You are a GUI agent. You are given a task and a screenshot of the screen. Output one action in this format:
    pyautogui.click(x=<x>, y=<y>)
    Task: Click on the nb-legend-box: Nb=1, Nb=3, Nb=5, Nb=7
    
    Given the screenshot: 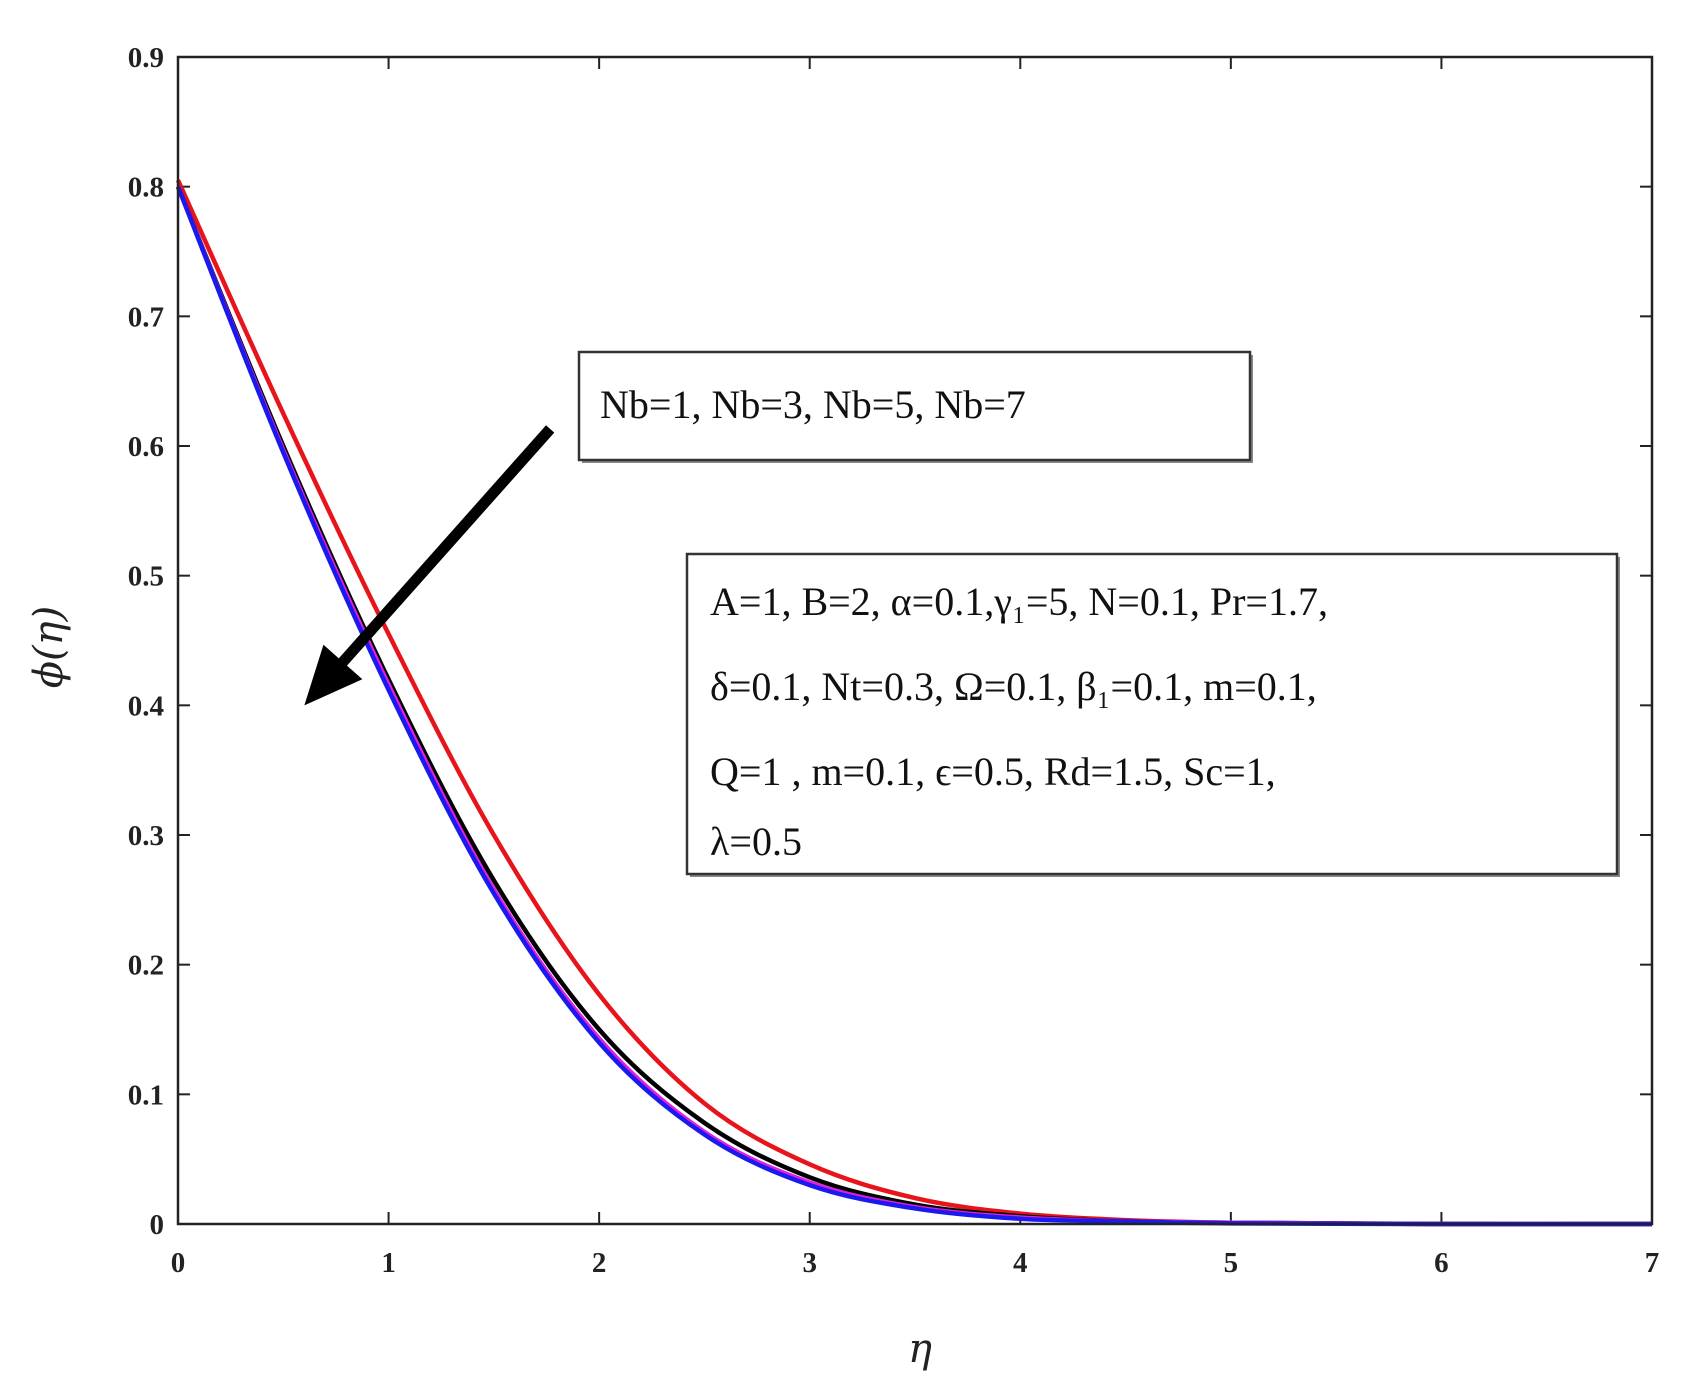 What is the action you would take?
    pyautogui.click(x=915, y=406)
    